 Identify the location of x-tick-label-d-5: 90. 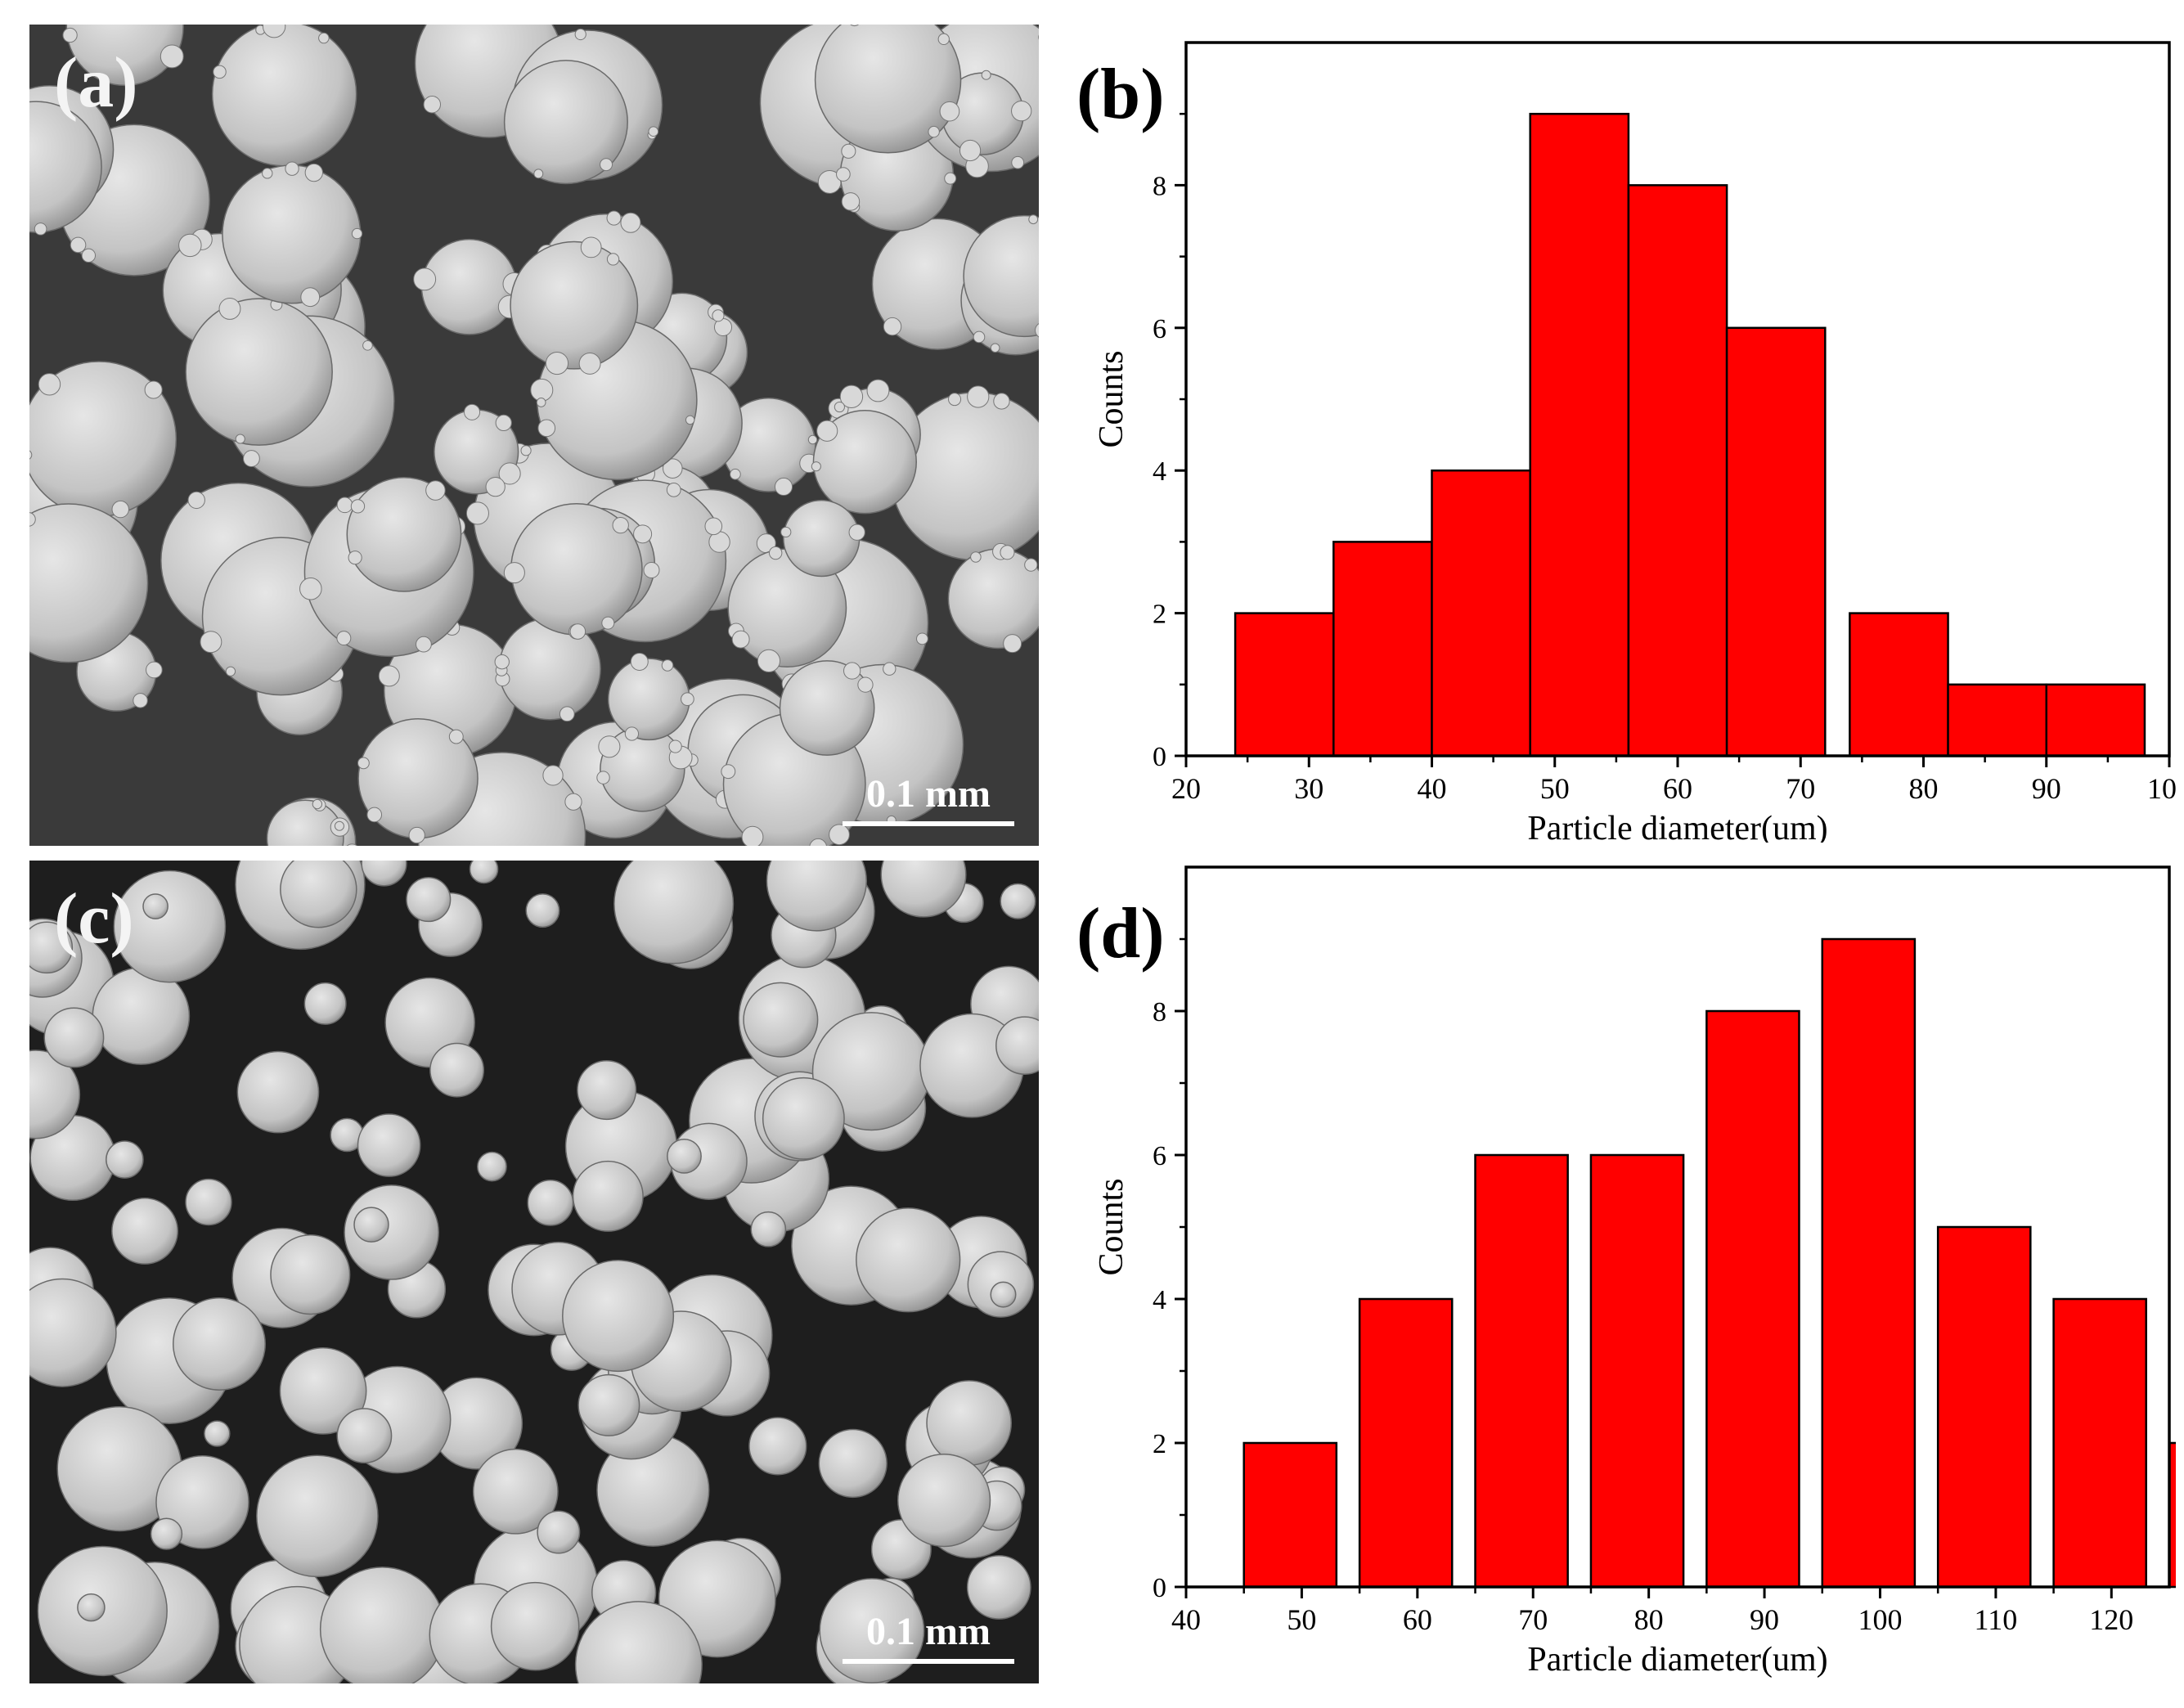
(1765, 1620).